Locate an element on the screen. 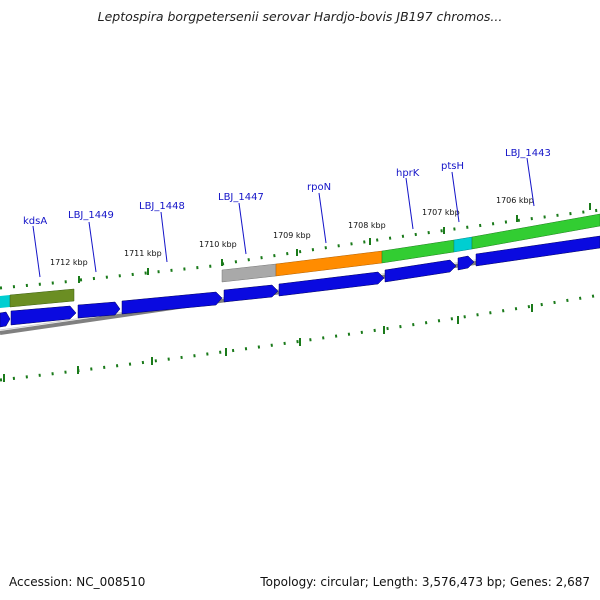  category-block-olive is located at coordinates (42, 298).